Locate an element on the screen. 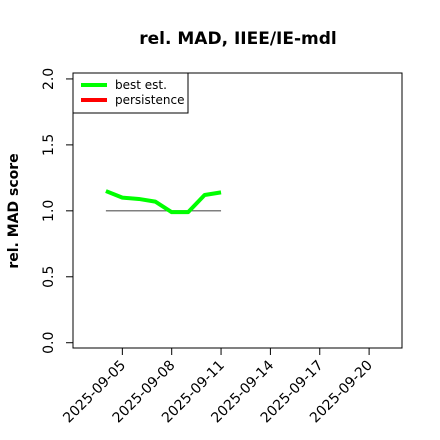  y-tick-label: 0.0 is located at coordinates (49, 343).